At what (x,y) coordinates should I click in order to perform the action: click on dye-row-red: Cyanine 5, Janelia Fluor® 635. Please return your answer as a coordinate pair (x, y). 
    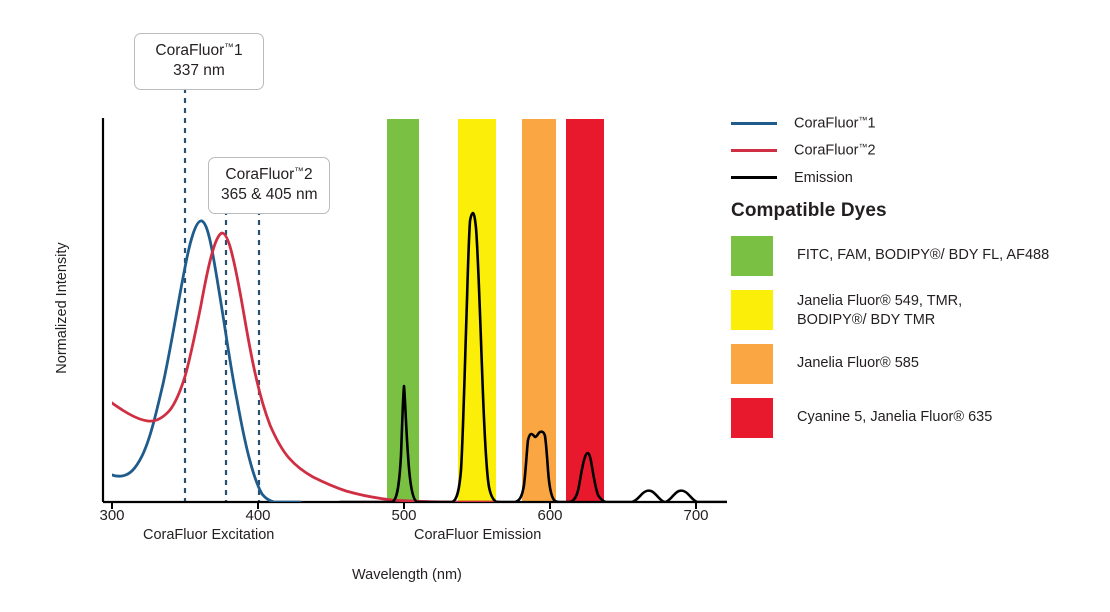
    Looking at the image, I should click on (916, 418).